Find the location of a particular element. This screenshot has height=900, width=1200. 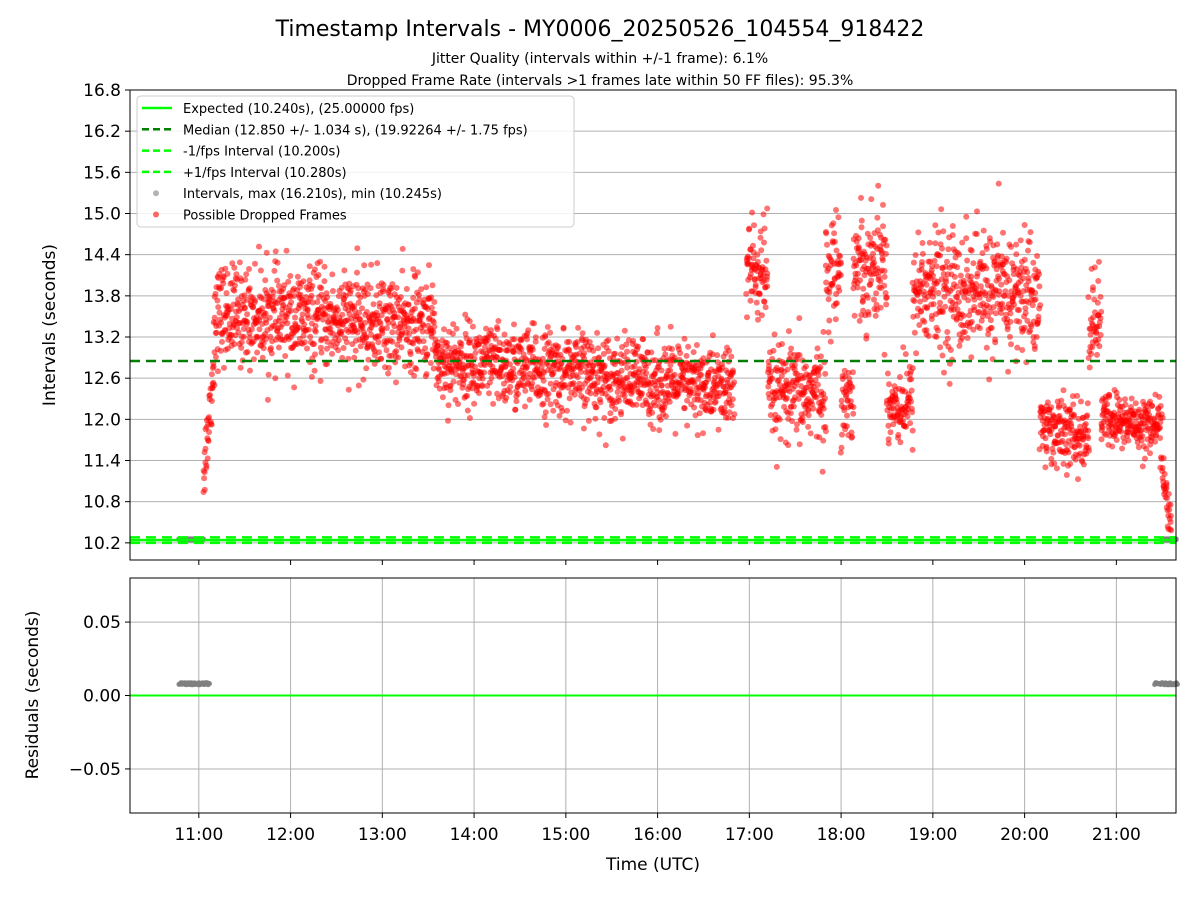

x-tick-label: 21:00 is located at coordinates (1116, 835).